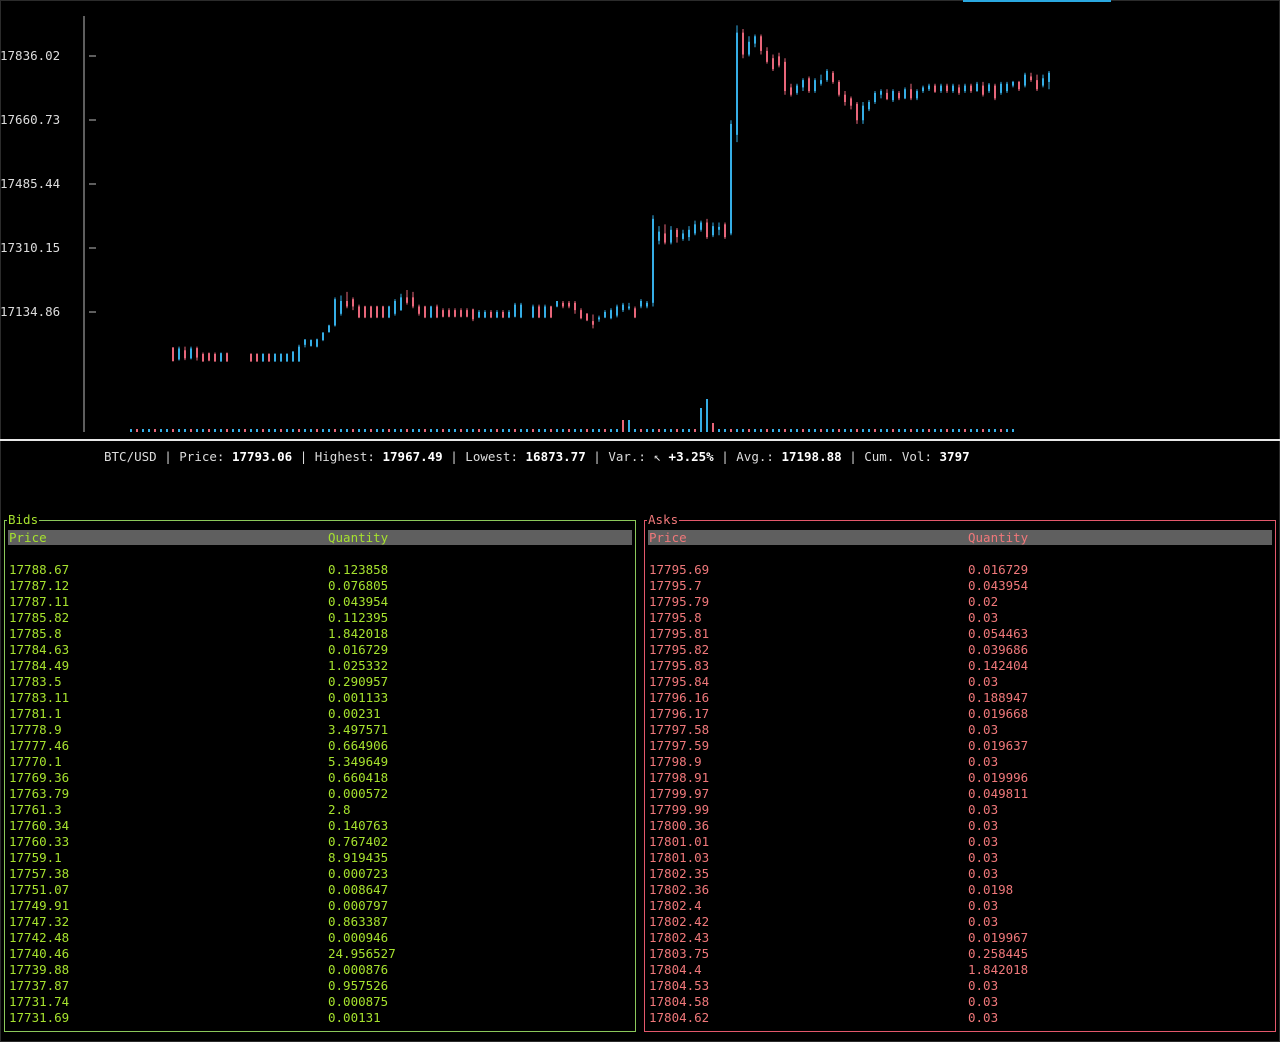  I want to click on bids-quantity-cell: 0.016729, so click(358, 649).